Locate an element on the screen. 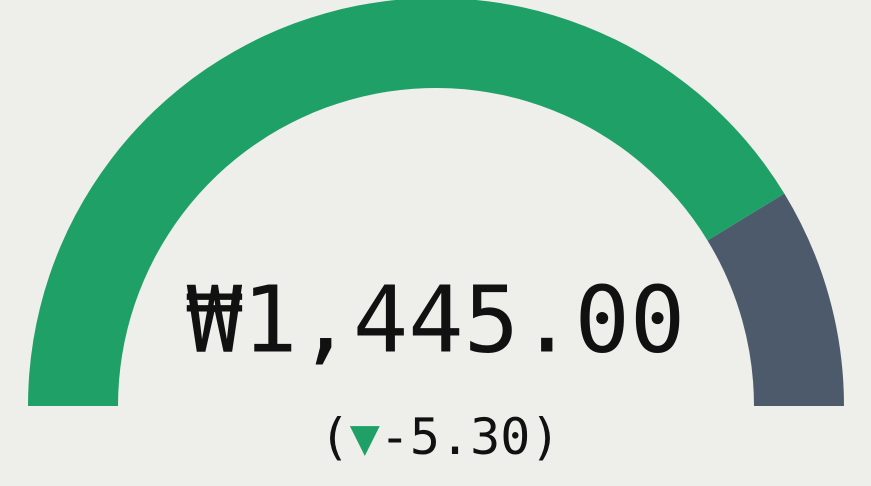 The height and width of the screenshot is (486, 871). gauge-background is located at coordinates (775, 299).